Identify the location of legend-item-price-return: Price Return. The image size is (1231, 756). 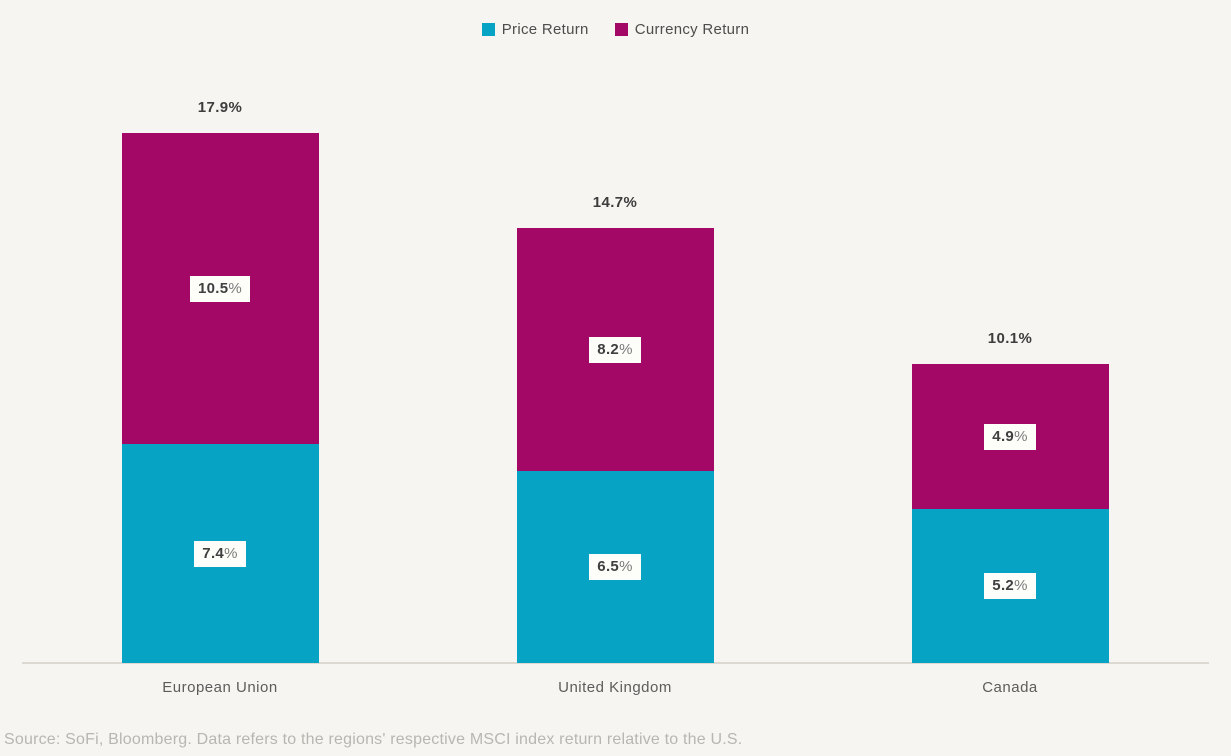
(535, 29).